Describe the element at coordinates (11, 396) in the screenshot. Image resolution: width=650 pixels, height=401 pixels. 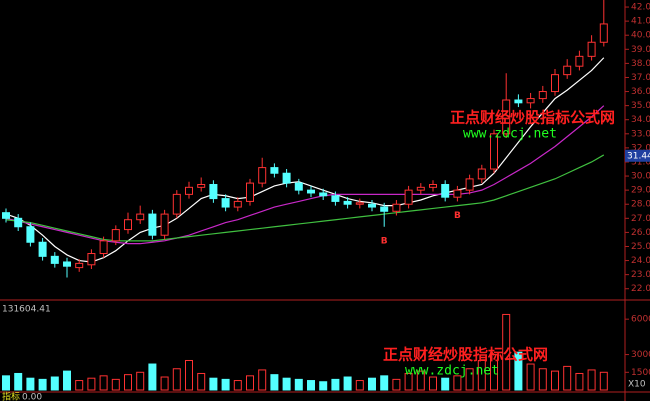
I see `footer-label: 指标` at that location.